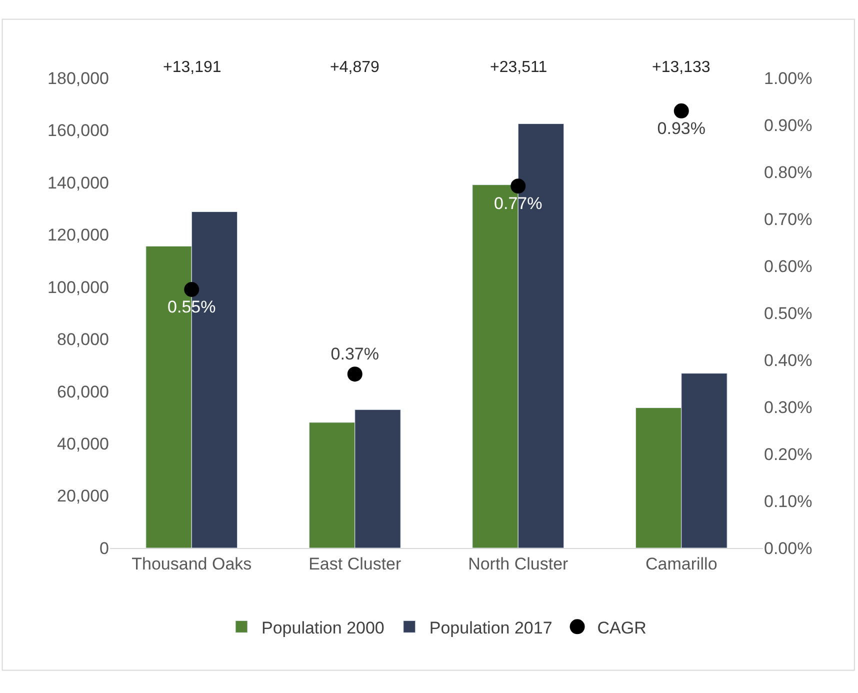  I want to click on y2-tick-label: 0.30%, so click(788, 407).